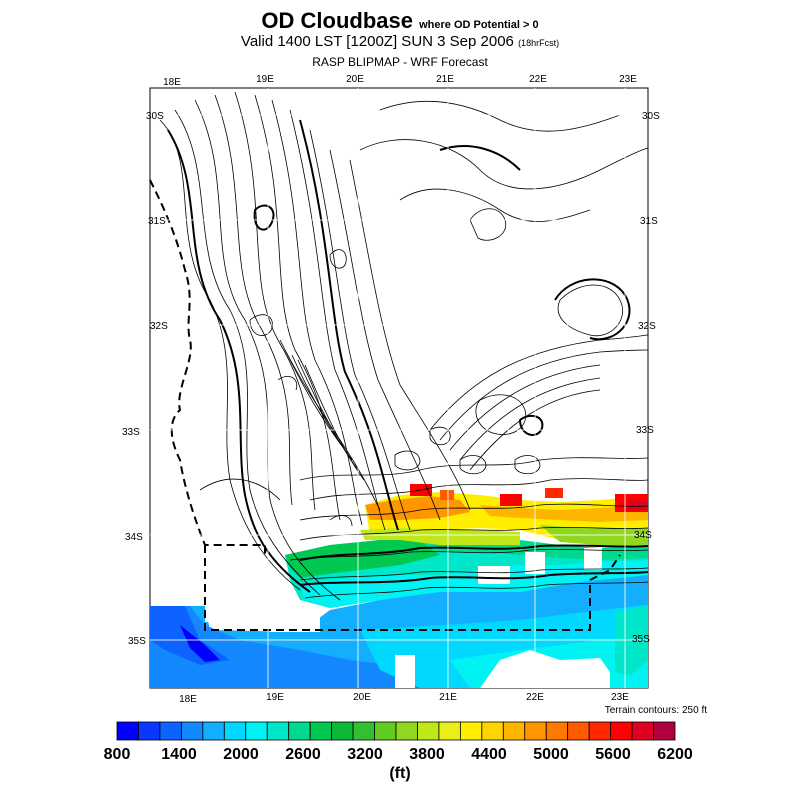 Image resolution: width=800 pixels, height=800 pixels. I want to click on colorbar-label: 3200, so click(365, 754).